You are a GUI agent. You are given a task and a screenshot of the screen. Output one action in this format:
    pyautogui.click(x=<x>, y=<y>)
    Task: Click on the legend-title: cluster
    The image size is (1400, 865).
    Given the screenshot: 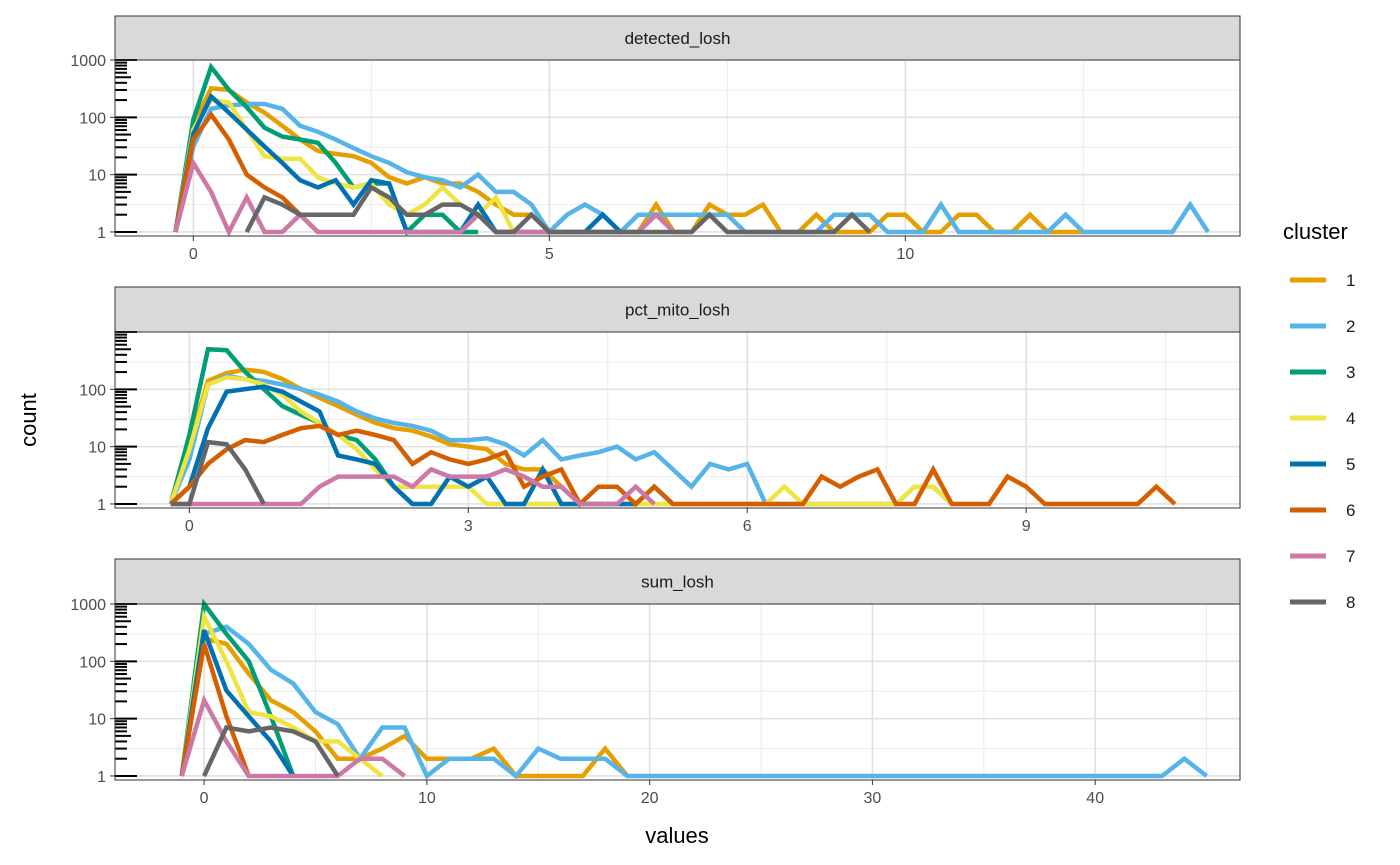 What is the action you would take?
    pyautogui.click(x=1315, y=231)
    